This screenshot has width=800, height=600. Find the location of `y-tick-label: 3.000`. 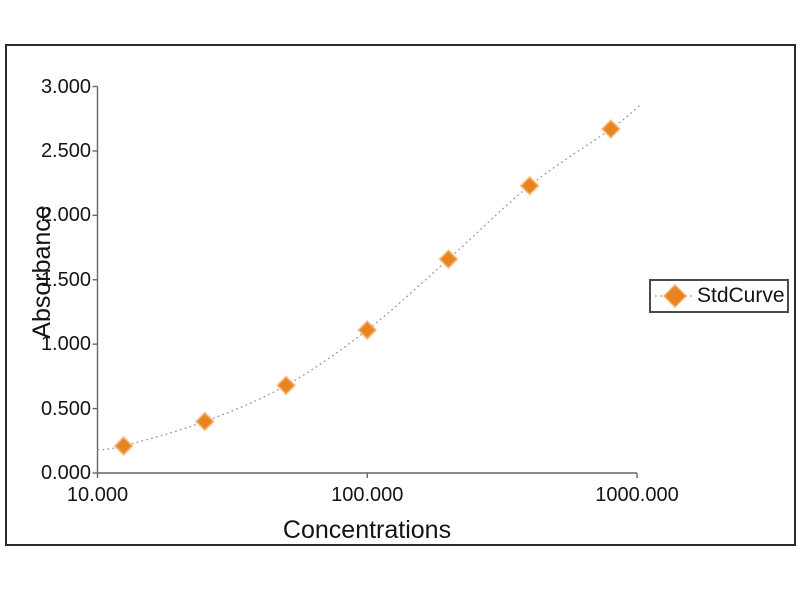

y-tick-label: 3.000 is located at coordinates (65, 86).